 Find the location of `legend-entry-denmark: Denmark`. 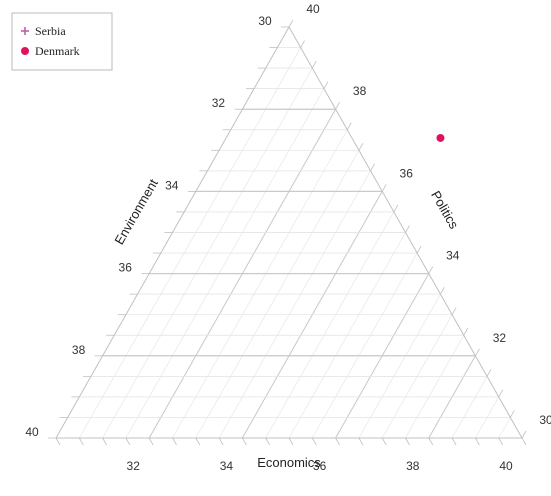

legend-entry-denmark: Denmark is located at coordinates (50, 51).